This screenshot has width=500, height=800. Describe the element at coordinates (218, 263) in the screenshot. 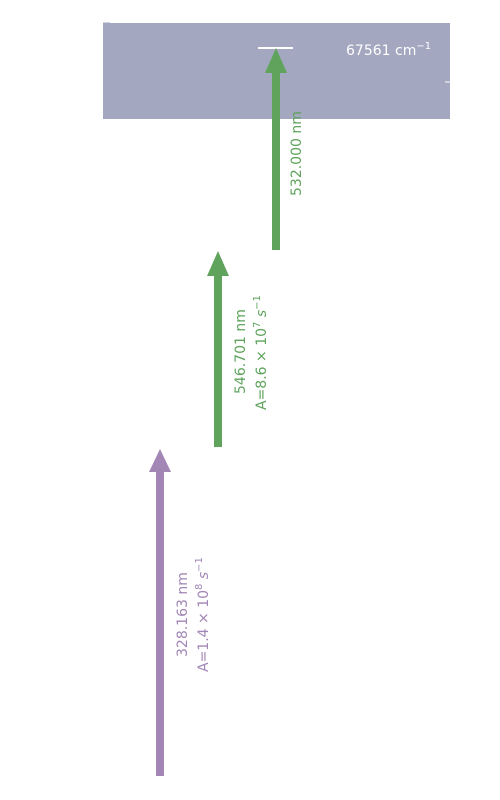

I see `transition-2-arrow-head` at that location.